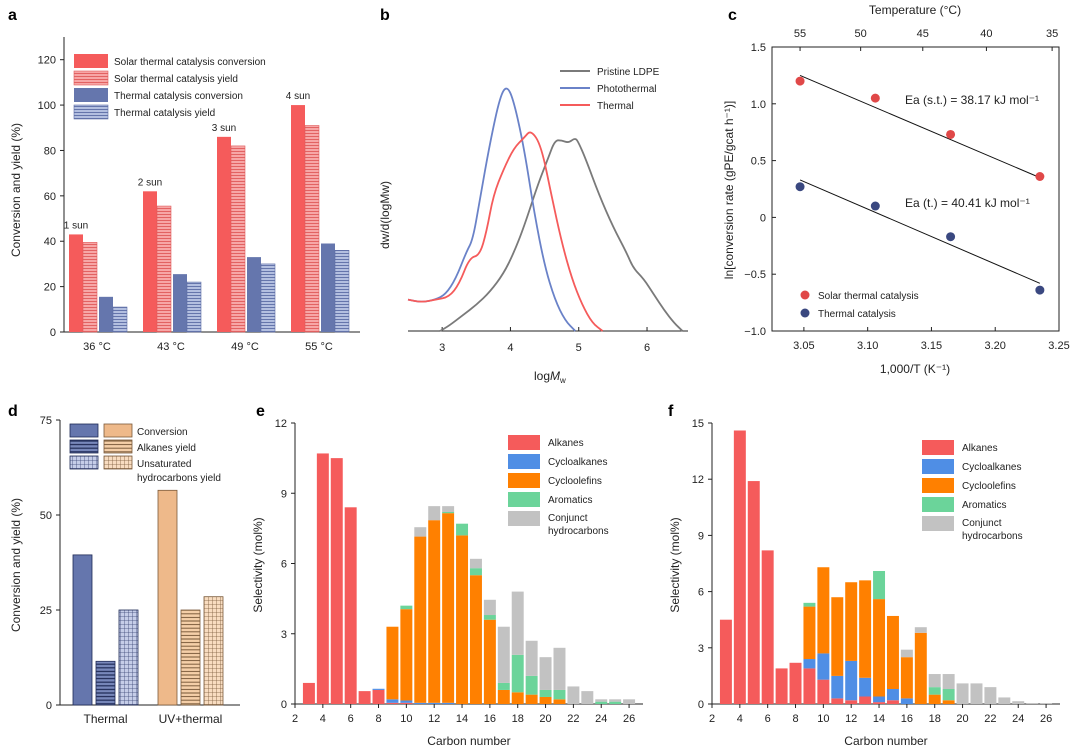 This screenshot has height=755, width=1080. I want to click on stack-legend-label: Cycloolefins, so click(989, 486).